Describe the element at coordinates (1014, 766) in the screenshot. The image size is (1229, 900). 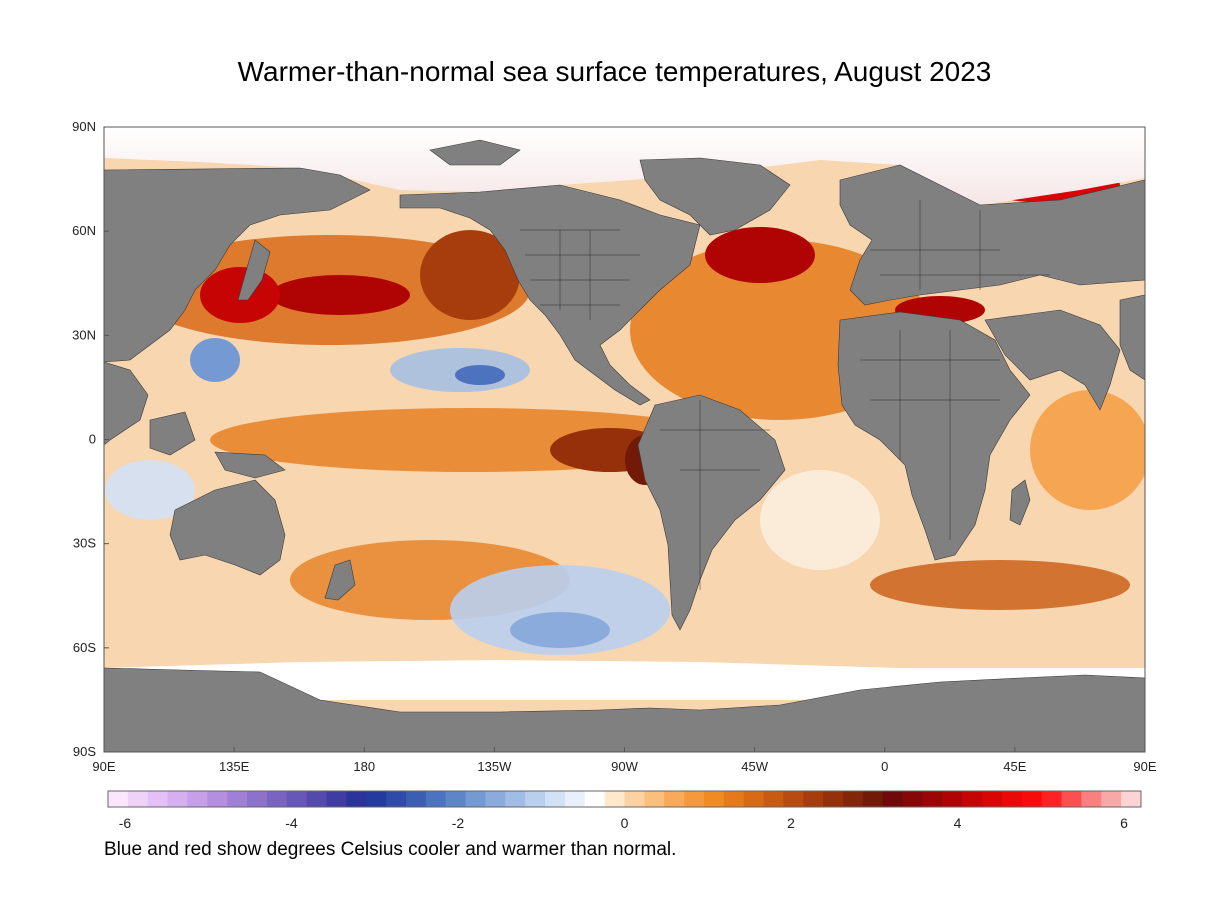
I see `longitude-label: 45E` at that location.